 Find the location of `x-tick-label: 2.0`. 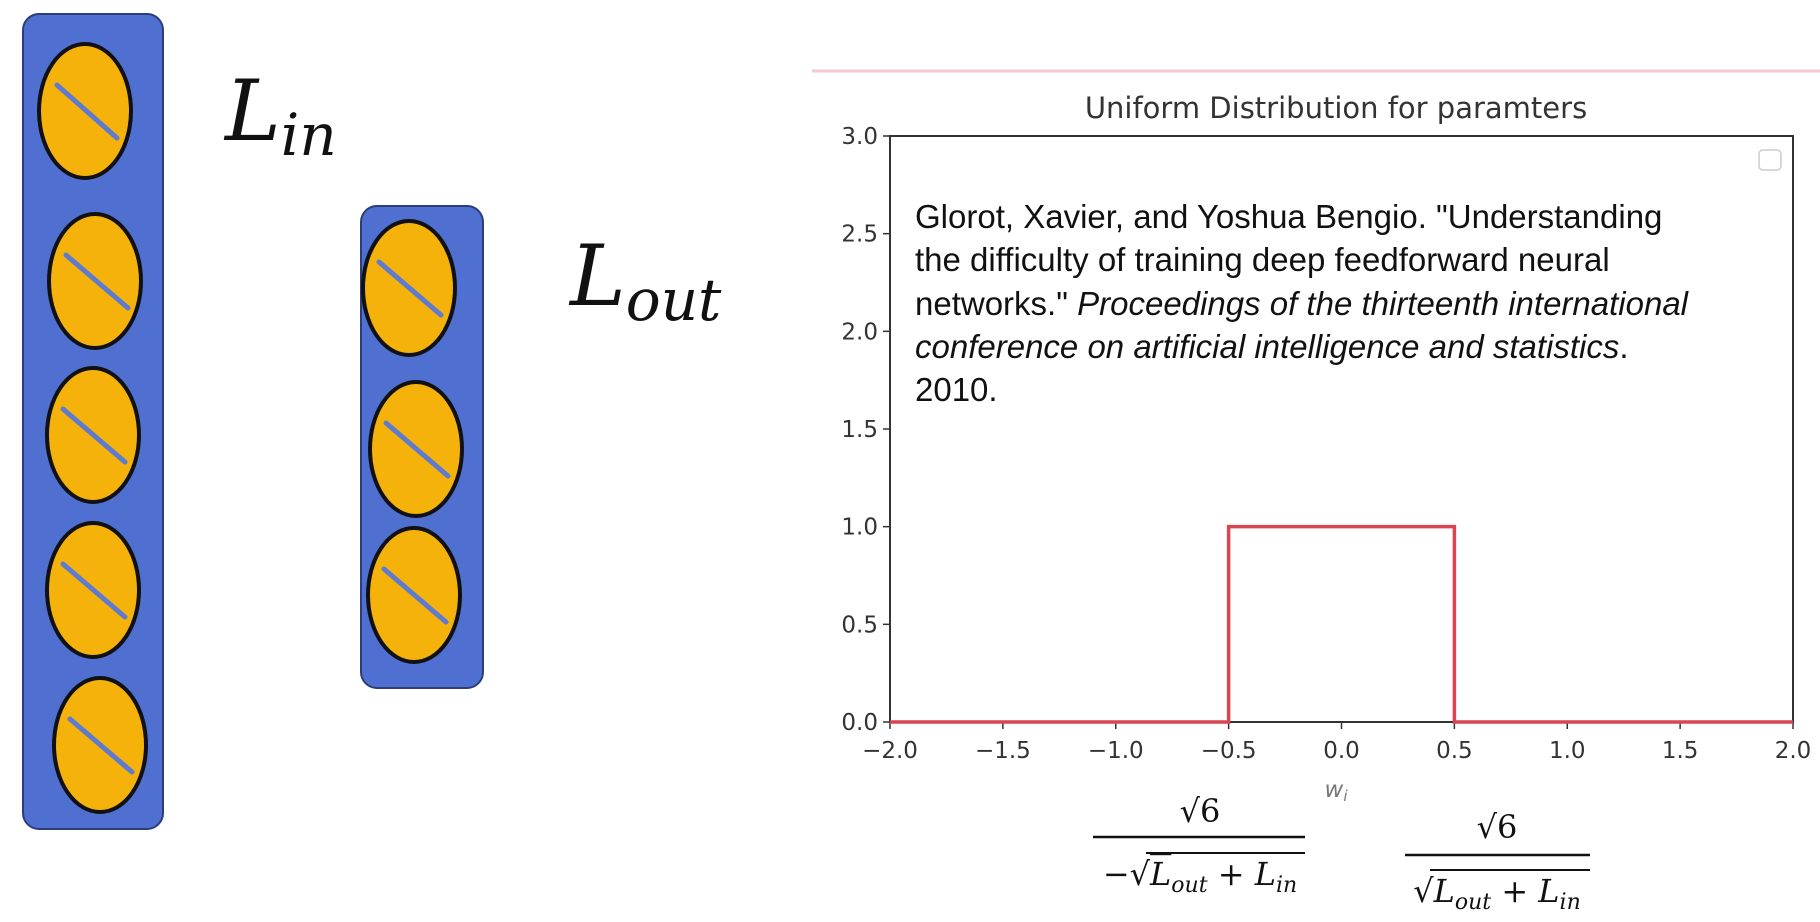

x-tick-label: 2.0 is located at coordinates (1793, 751).